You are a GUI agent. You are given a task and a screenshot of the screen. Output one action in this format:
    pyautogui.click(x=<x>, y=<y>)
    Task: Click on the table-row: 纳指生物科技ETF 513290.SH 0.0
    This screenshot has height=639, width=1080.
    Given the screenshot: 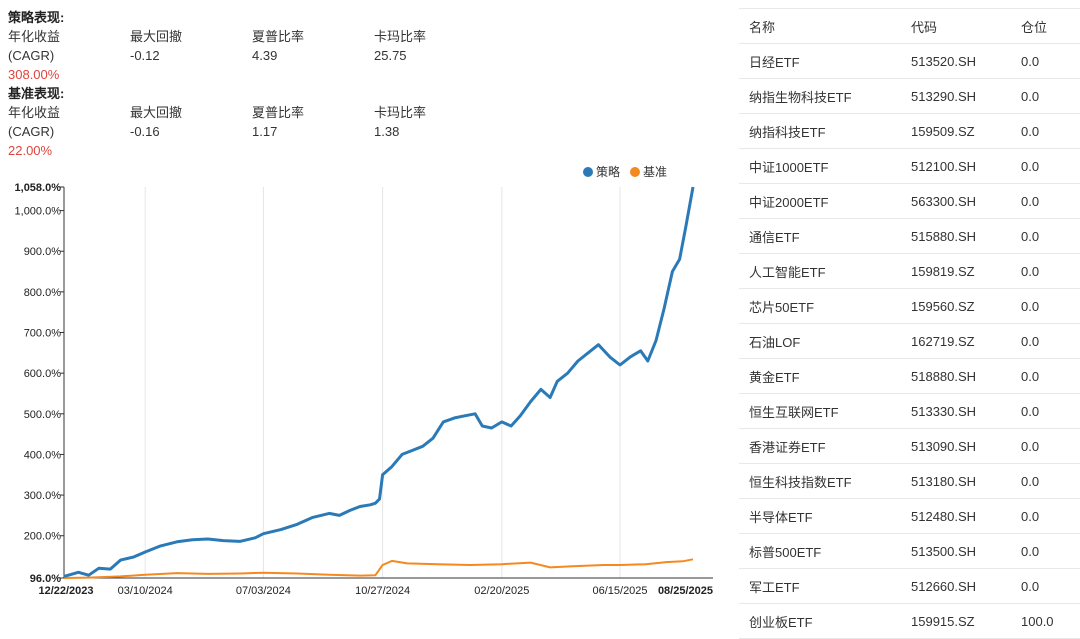 What is the action you would take?
    pyautogui.click(x=909, y=96)
    